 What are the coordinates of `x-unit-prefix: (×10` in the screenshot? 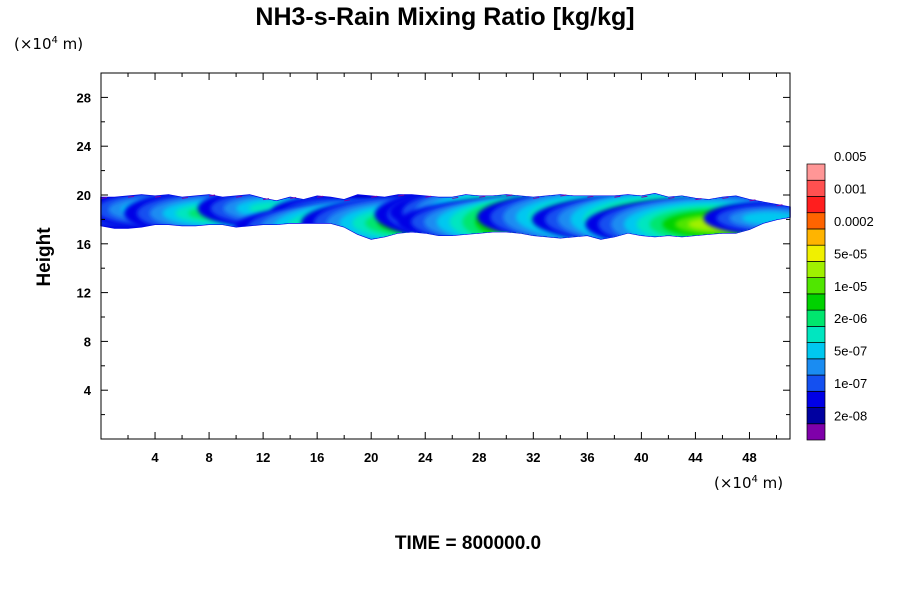 It's located at (733, 483).